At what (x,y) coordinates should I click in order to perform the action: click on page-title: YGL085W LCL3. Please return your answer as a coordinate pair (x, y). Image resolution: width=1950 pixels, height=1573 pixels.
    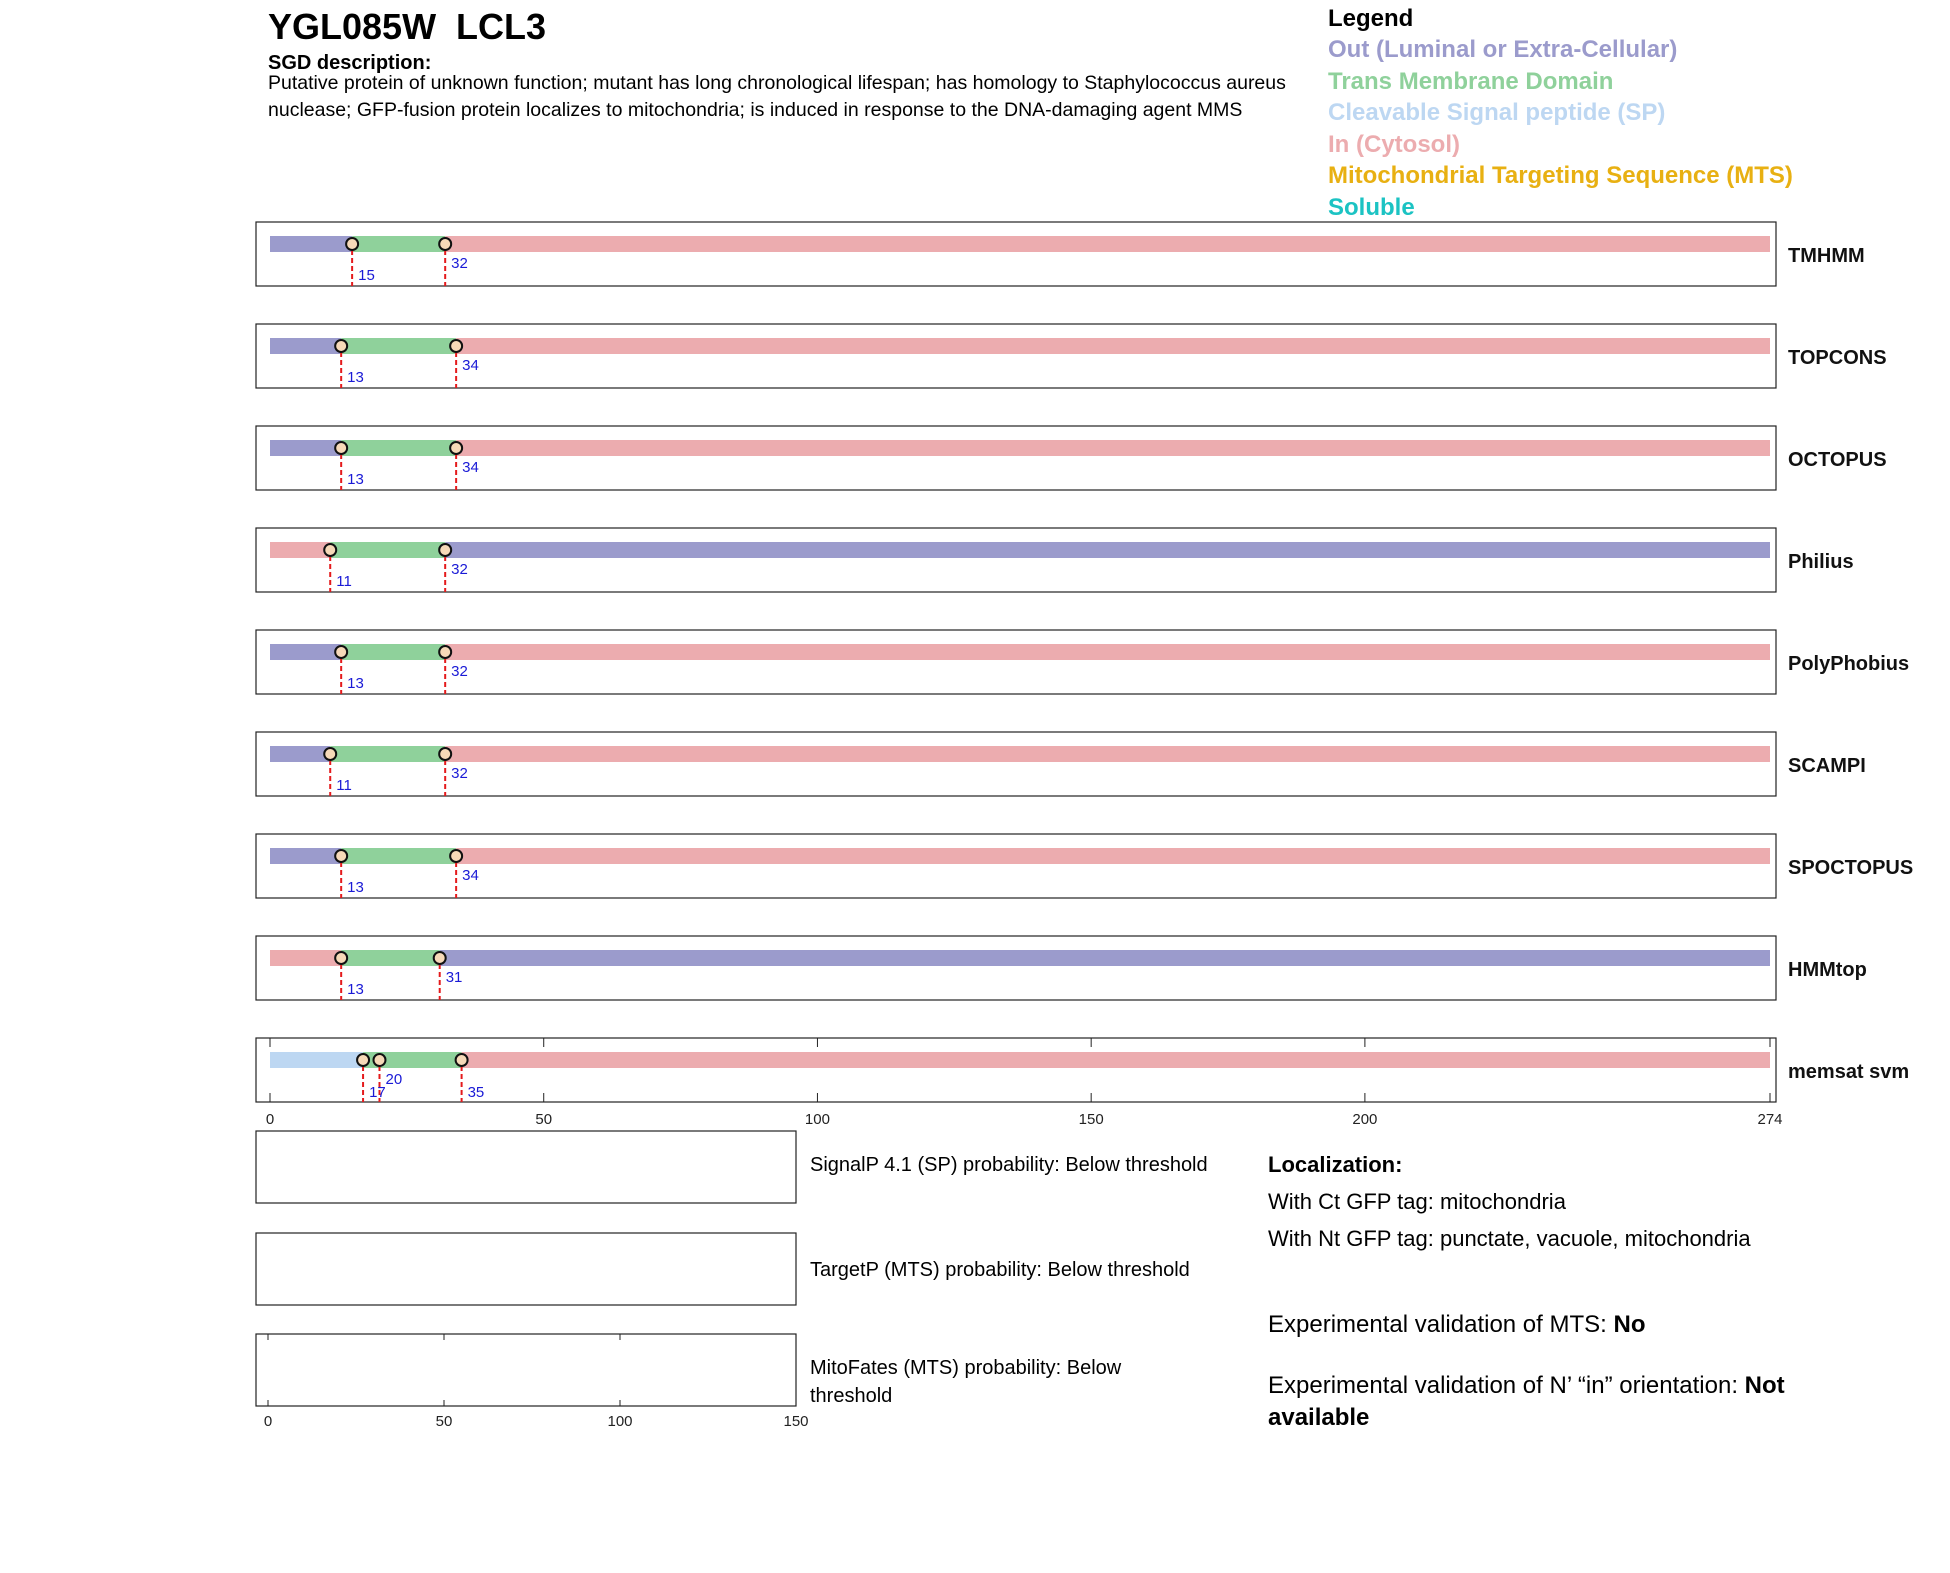
    Looking at the image, I should click on (407, 26).